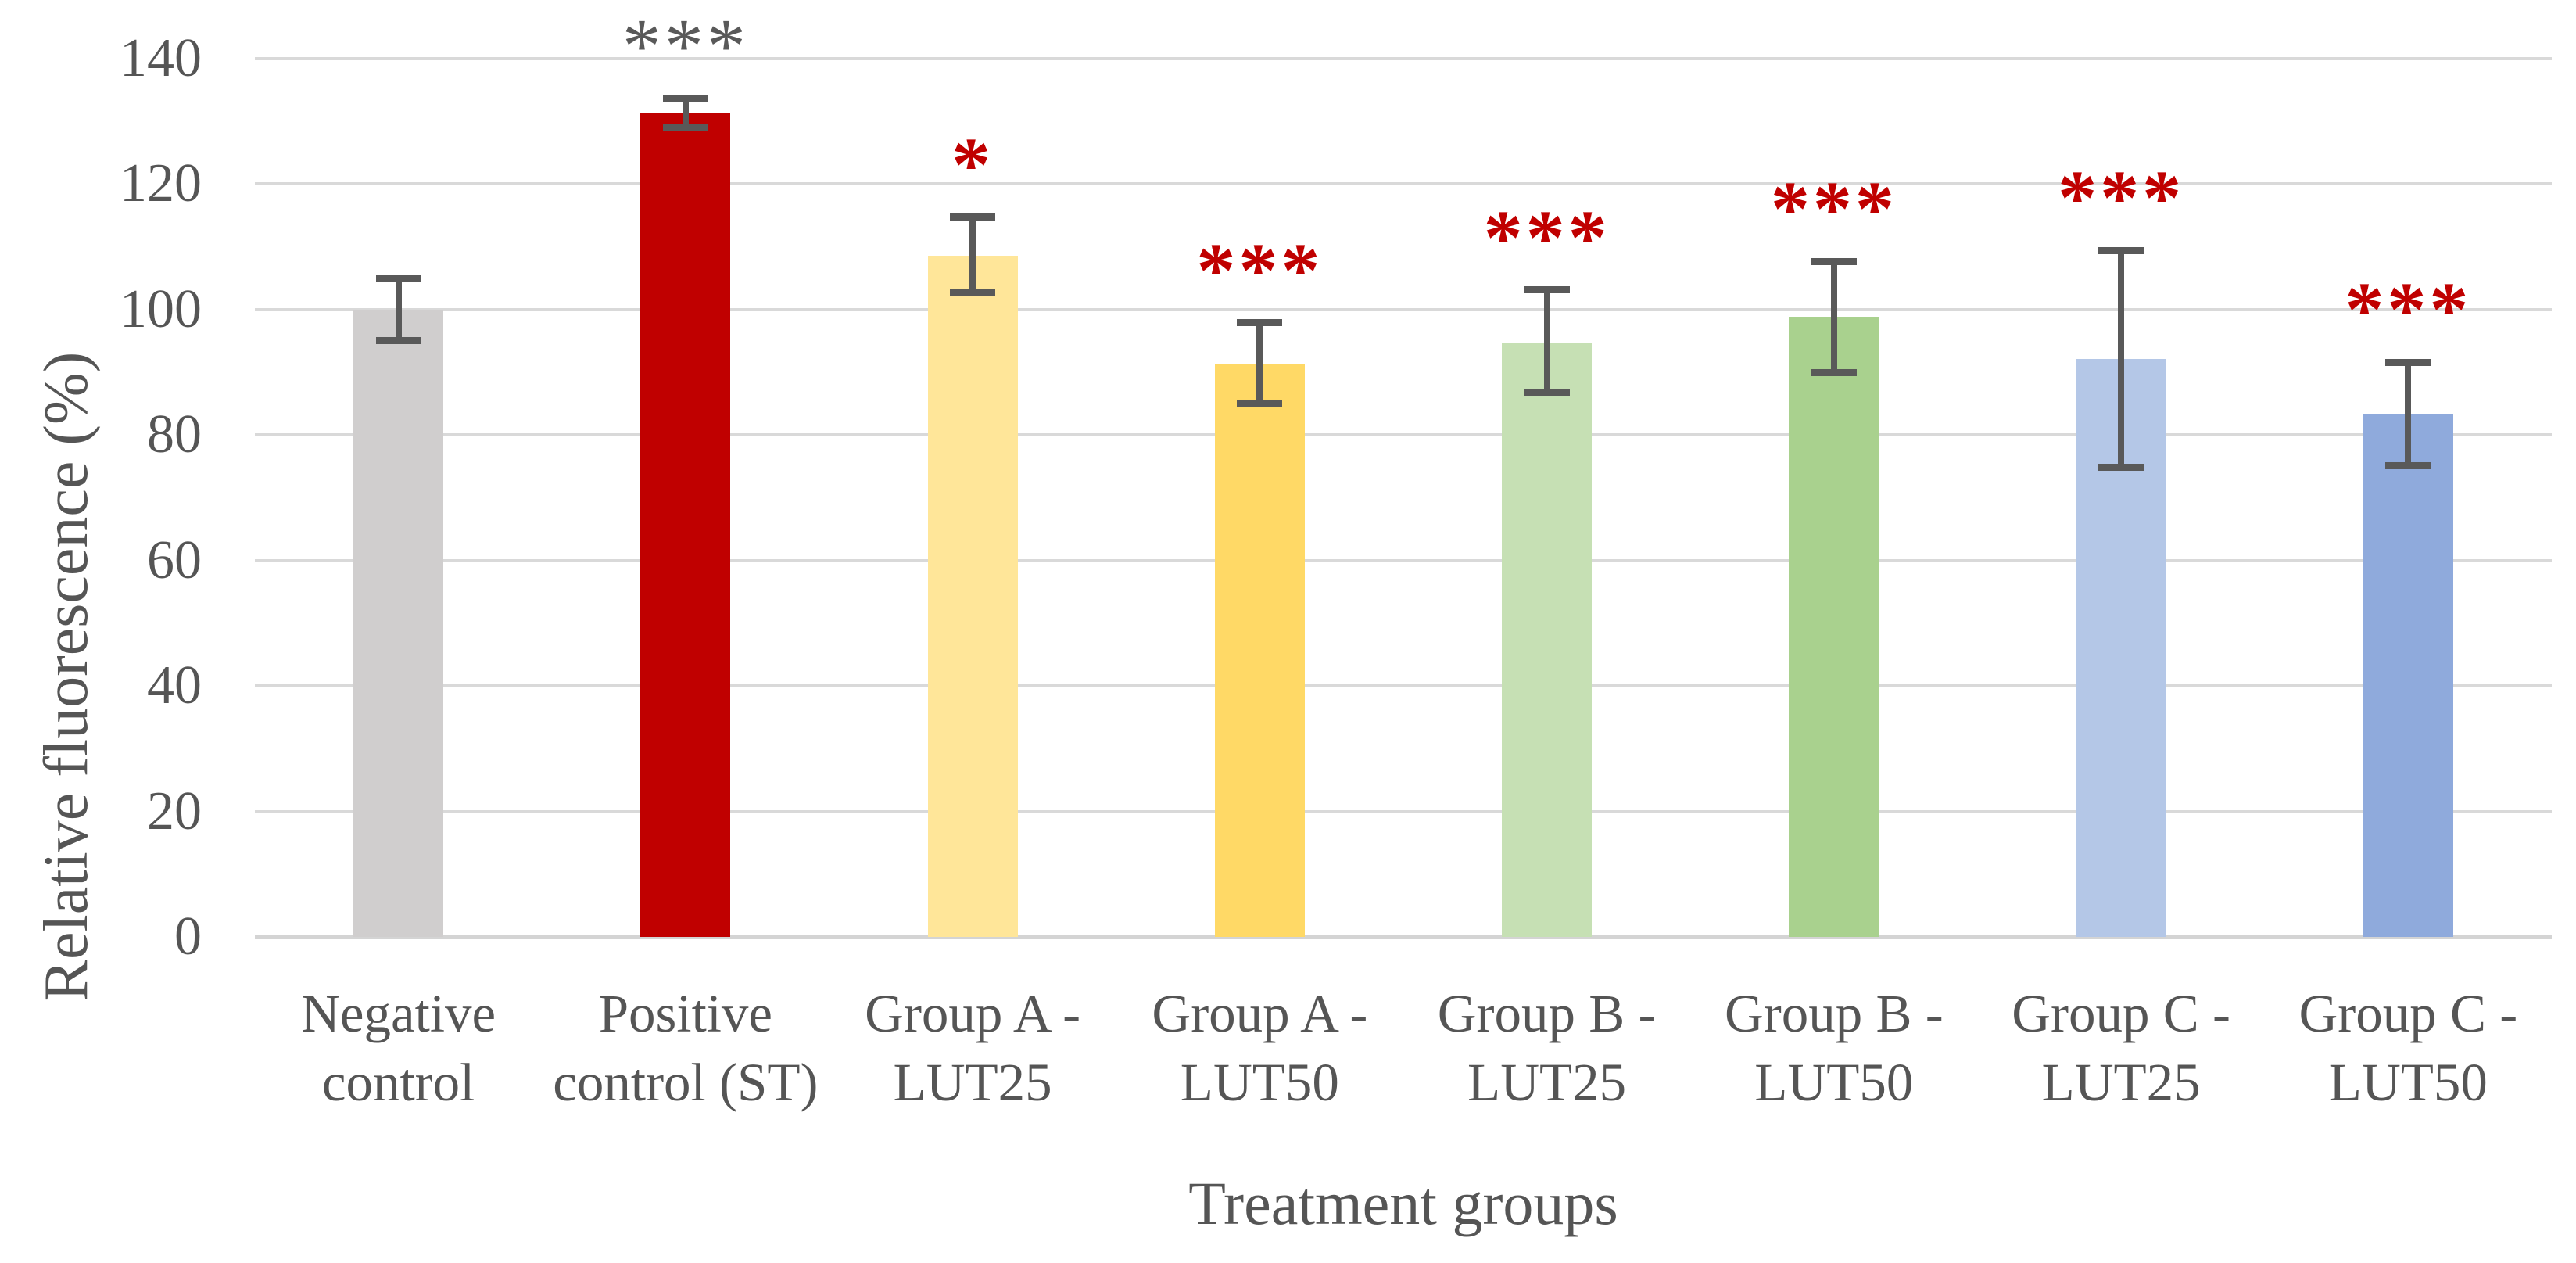  I want to click on y-tick-label: 80, so click(174, 434).